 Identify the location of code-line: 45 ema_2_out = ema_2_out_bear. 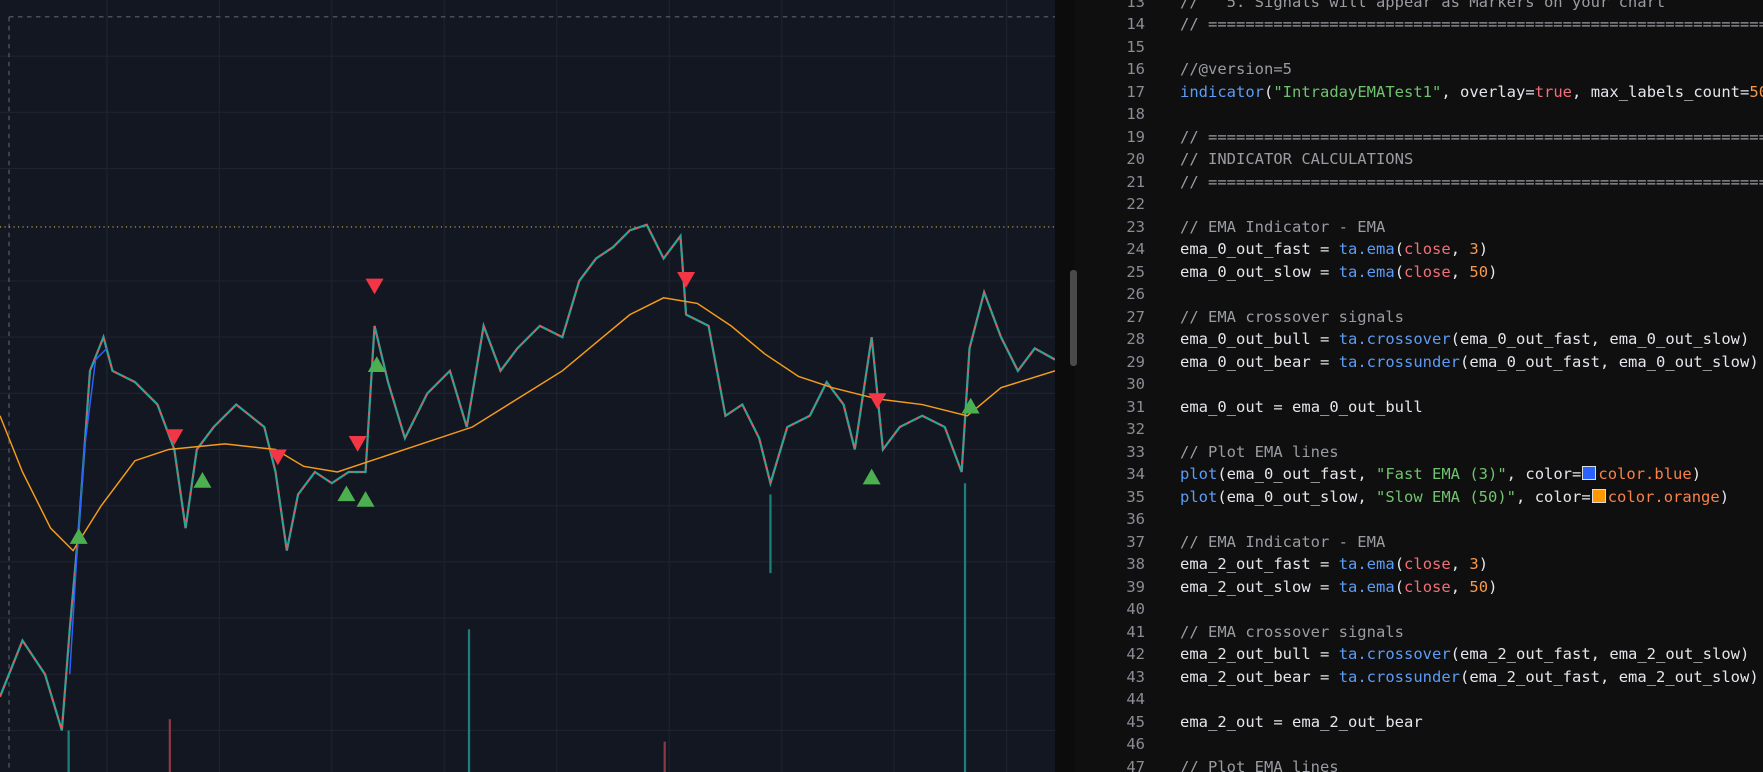
(1420, 722).